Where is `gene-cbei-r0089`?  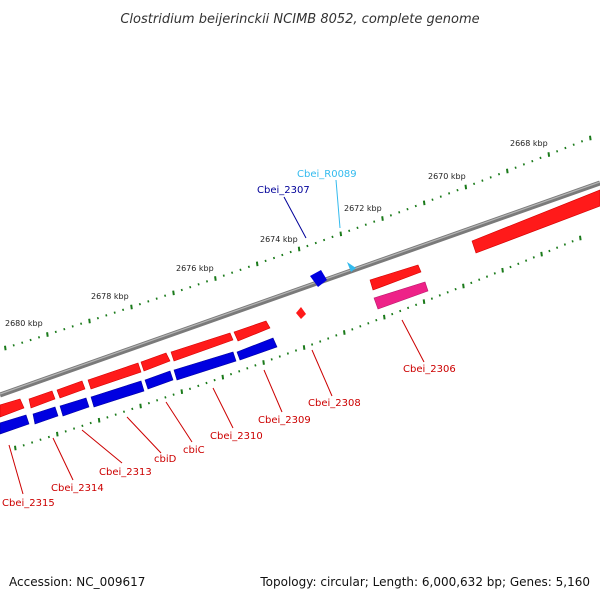
gene-cbei-r0089 is located at coordinates (351, 267).